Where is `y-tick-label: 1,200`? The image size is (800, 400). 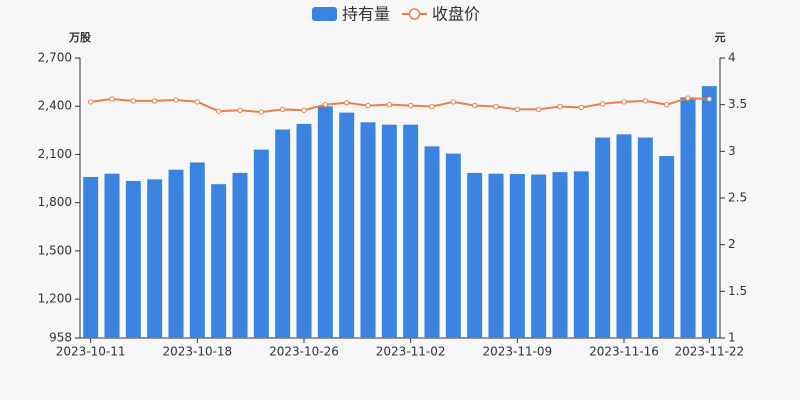
y-tick-label: 1,200 is located at coordinates (55, 299).